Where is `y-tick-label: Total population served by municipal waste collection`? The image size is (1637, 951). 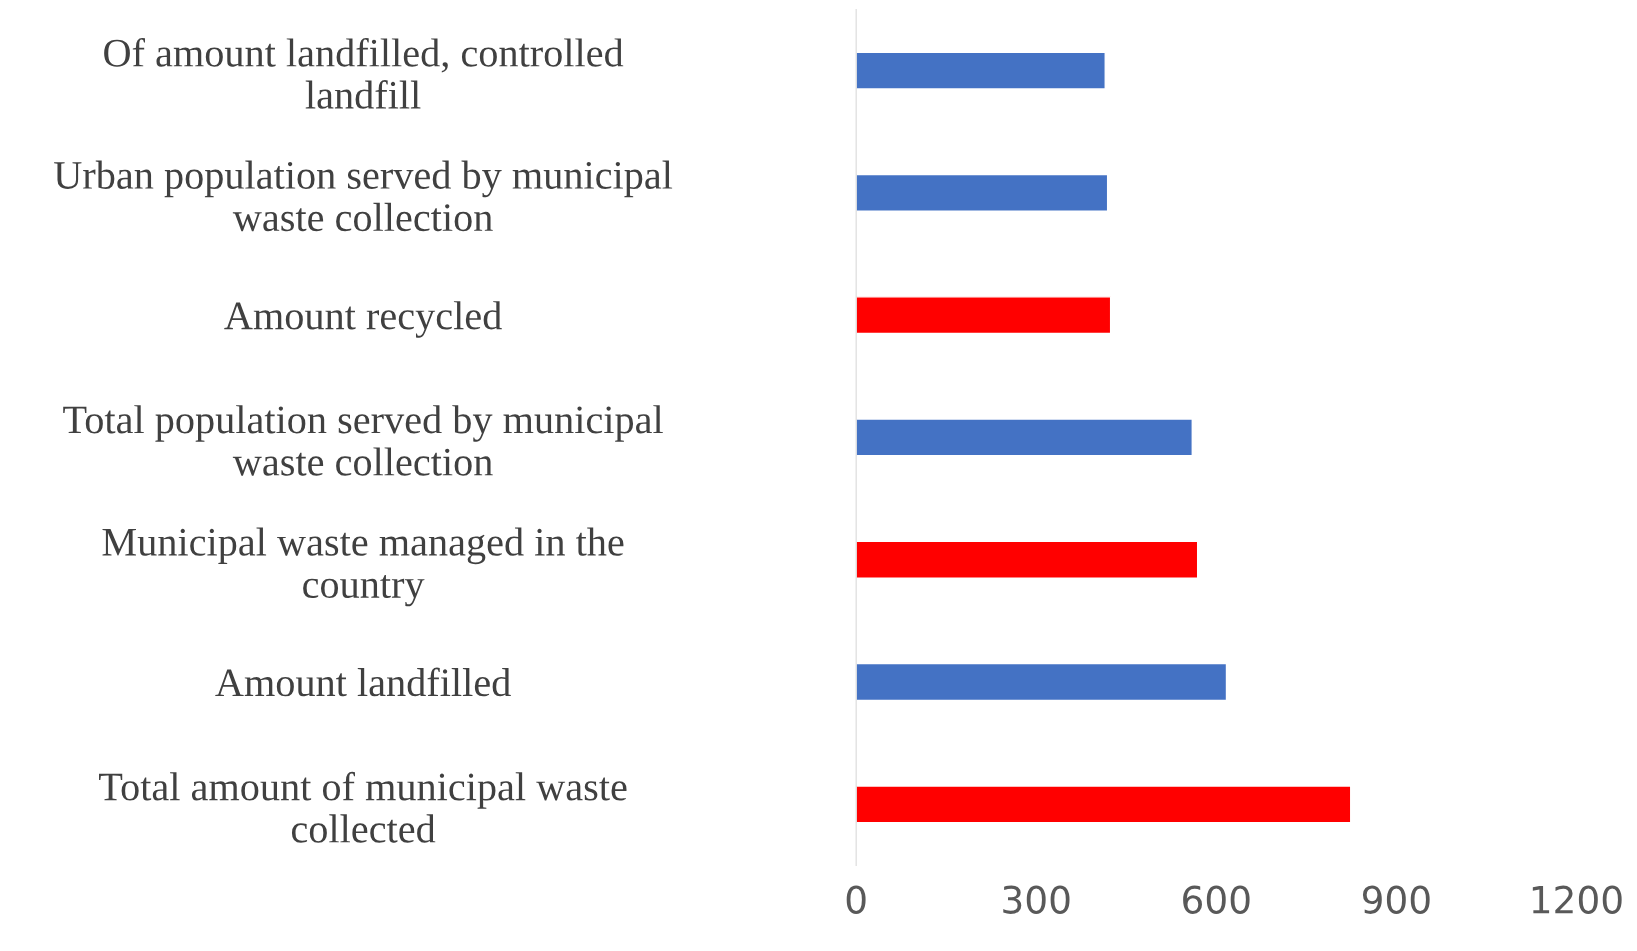 y-tick-label: Total population served by municipal waste collection is located at coordinates (363, 440).